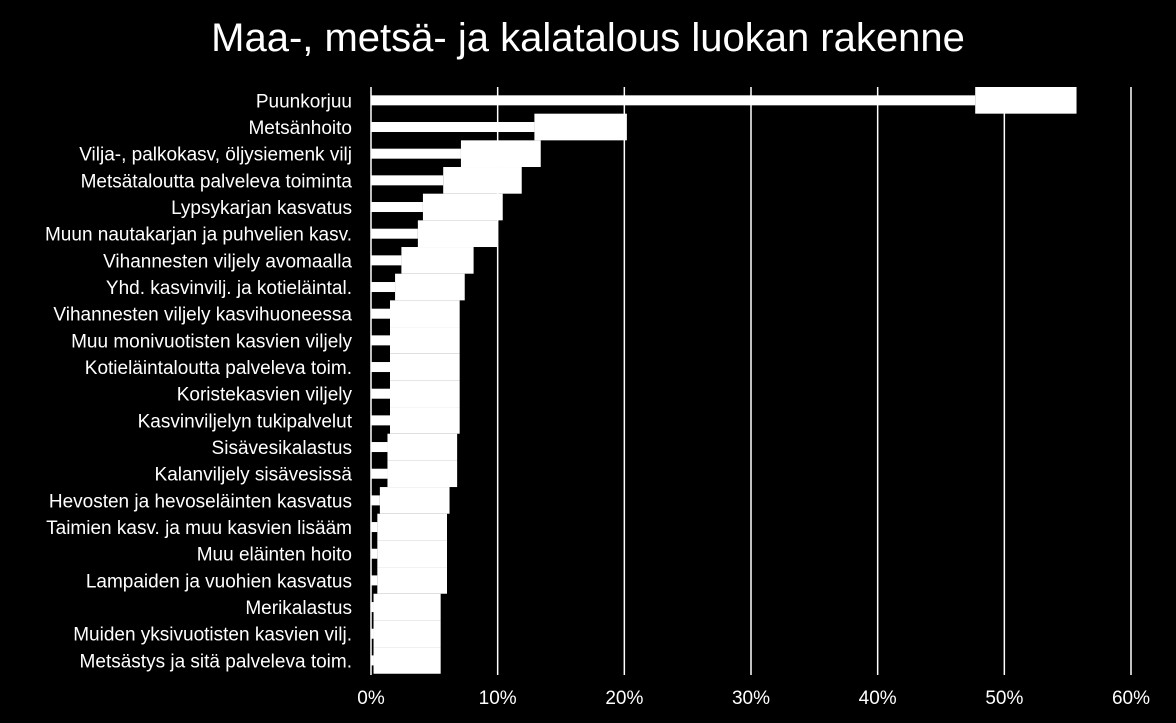 The height and width of the screenshot is (723, 1176). Describe the element at coordinates (218, 368) in the screenshot. I see `category-label: Kotieläintaloutta palveleva toim.` at that location.